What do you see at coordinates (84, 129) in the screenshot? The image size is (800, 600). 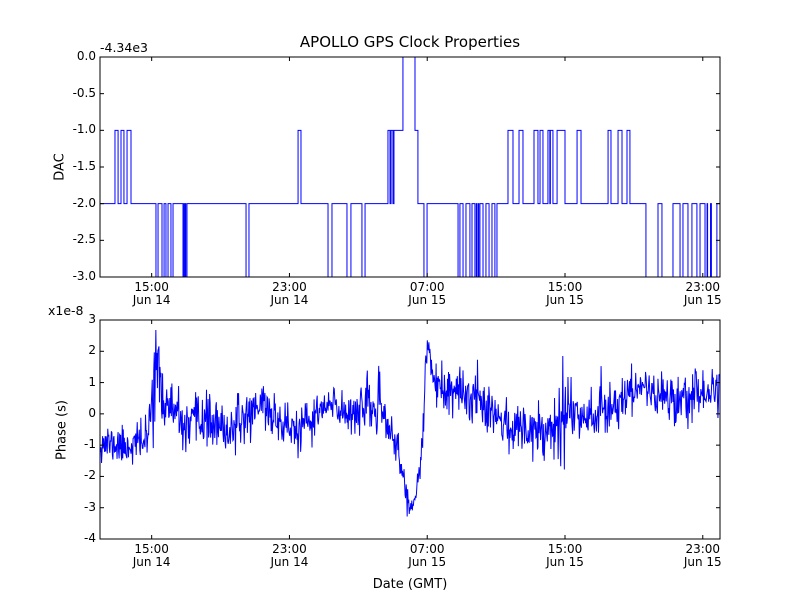 I see `y-tick-label: -1.0` at bounding box center [84, 129].